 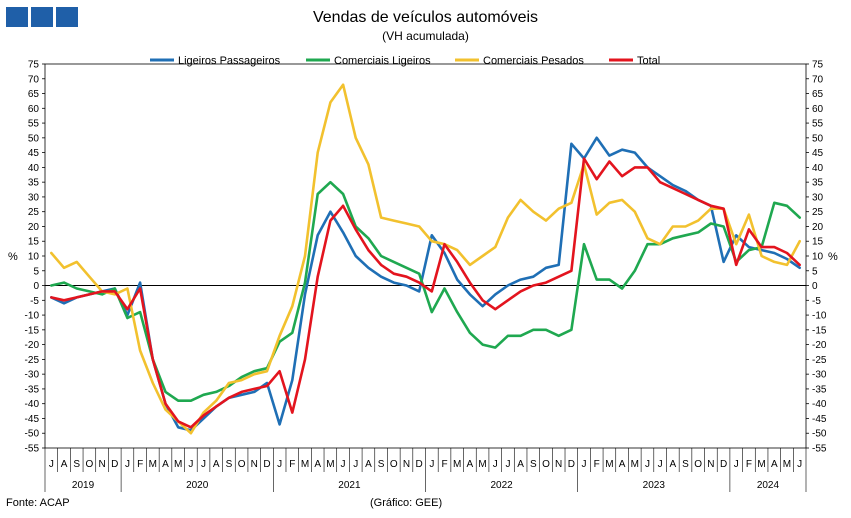 I want to click on y-tick-label-right: -30, so click(x=819, y=375).